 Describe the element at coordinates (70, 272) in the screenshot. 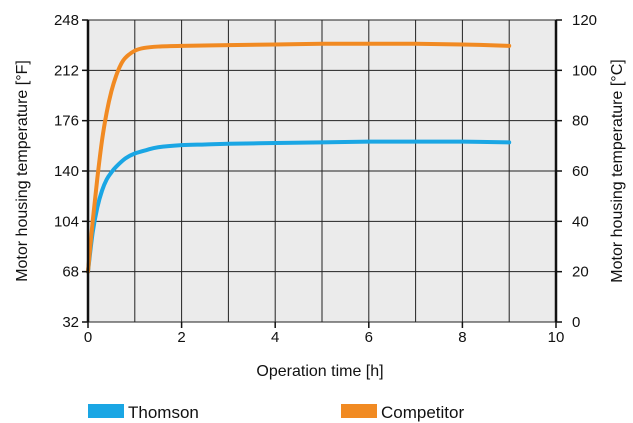

I see `y-tick-label-left: 68` at that location.